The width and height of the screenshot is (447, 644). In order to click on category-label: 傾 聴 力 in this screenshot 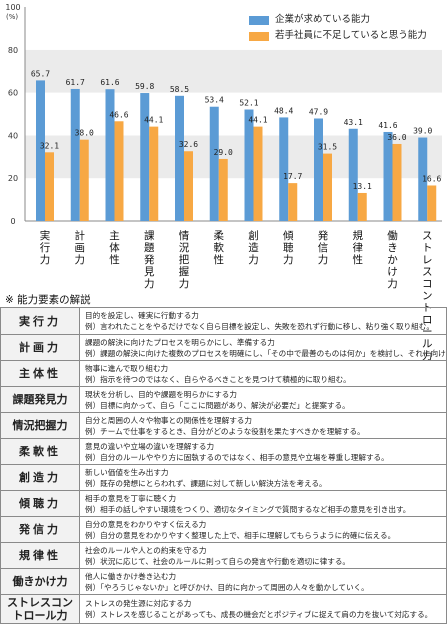, I will do `click(288, 248)`.